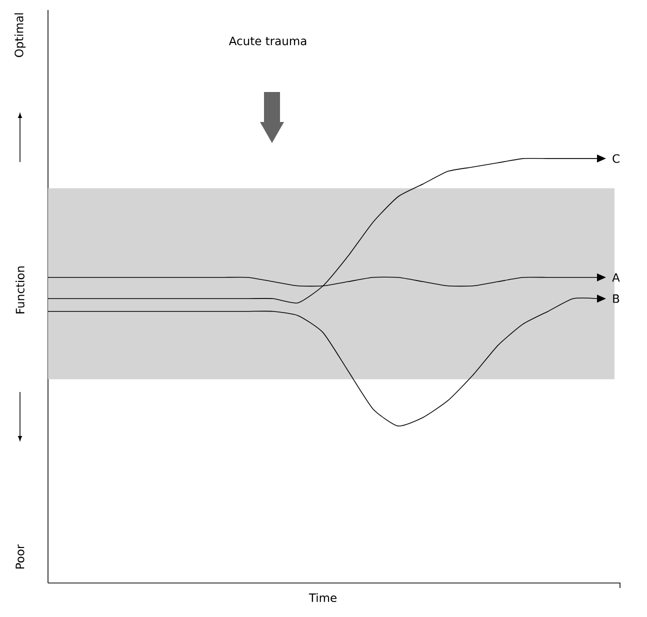 The width and height of the screenshot is (647, 617). What do you see at coordinates (616, 277) in the screenshot?
I see `series-label: A` at bounding box center [616, 277].